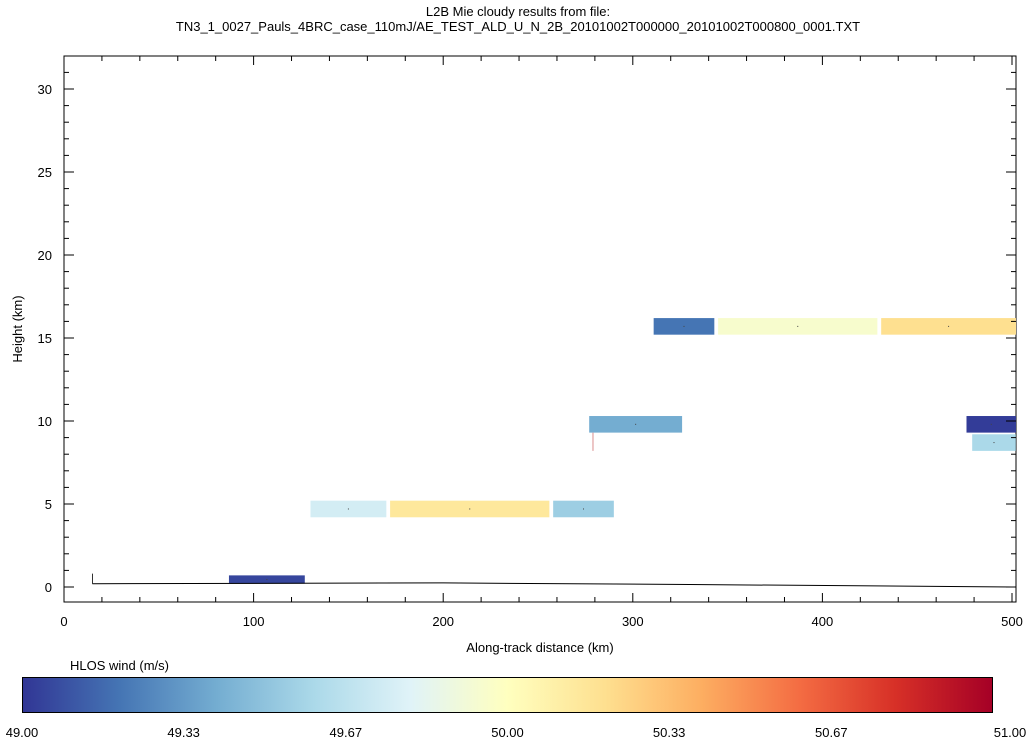 The width and height of the screenshot is (1036, 745). What do you see at coordinates (254, 621) in the screenshot?
I see `x-tick-label: 100` at bounding box center [254, 621].